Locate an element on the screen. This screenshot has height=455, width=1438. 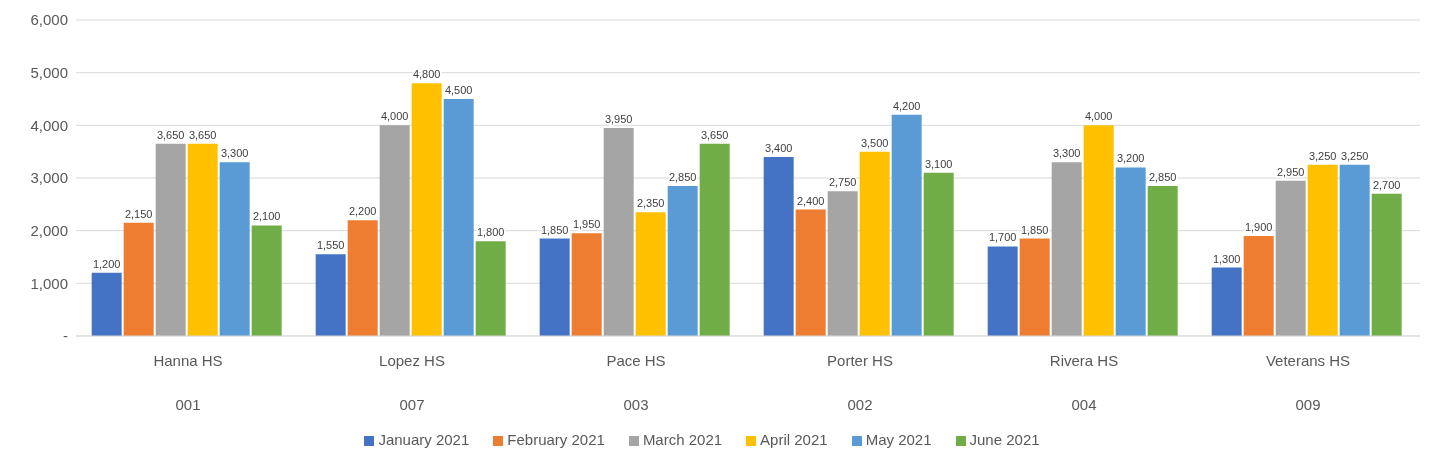
data-label: 3,200 is located at coordinates (1130, 158).